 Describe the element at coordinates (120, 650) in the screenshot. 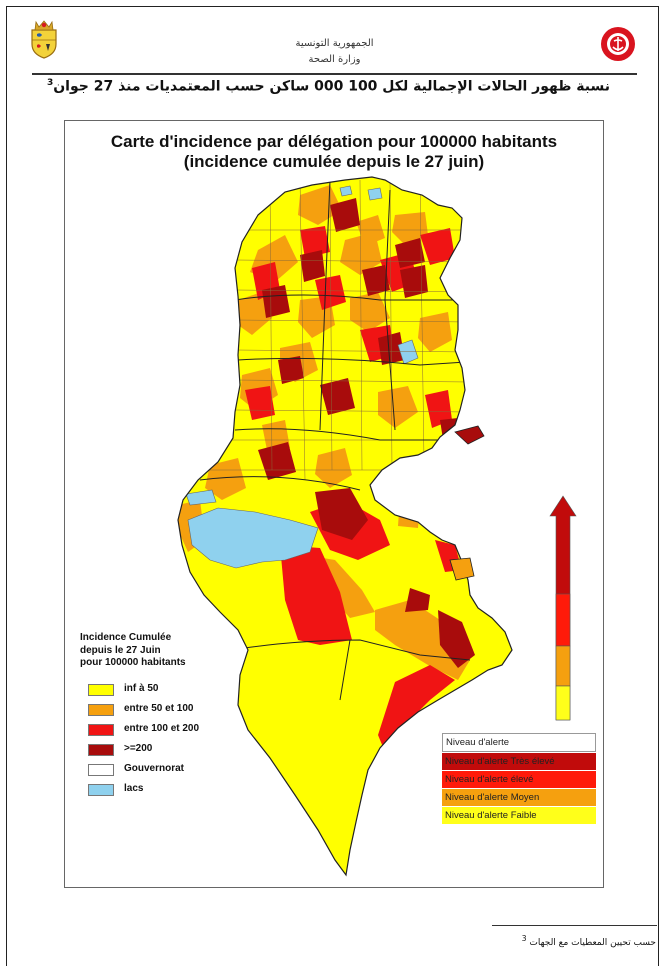

I see `legend-title-line2: depuis le 27 Juin` at that location.